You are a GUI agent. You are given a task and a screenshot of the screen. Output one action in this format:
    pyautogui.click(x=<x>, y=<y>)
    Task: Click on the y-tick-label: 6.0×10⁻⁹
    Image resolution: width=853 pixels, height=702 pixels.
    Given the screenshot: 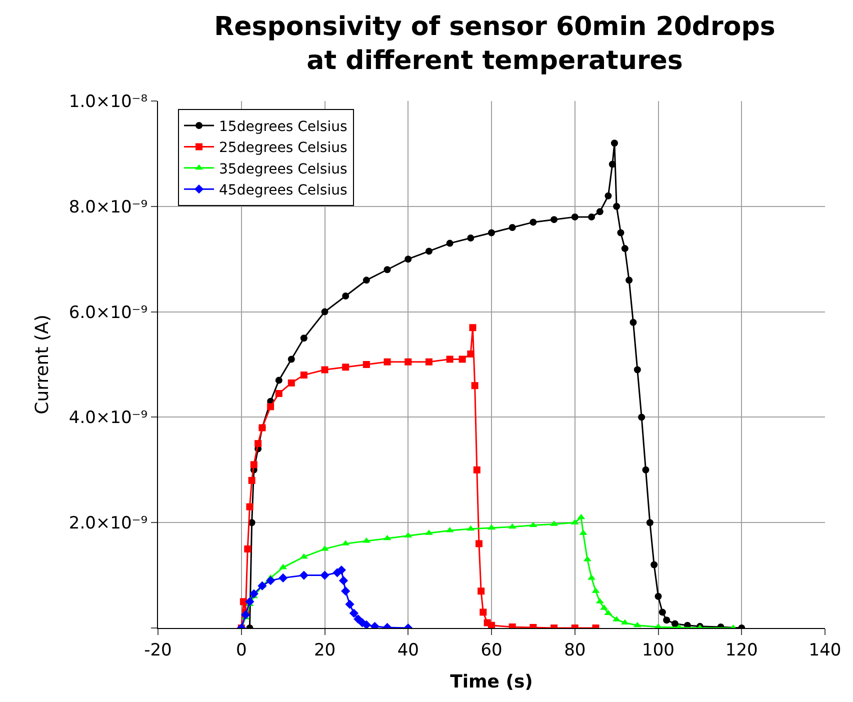 What is the action you would take?
    pyautogui.click(x=108, y=312)
    